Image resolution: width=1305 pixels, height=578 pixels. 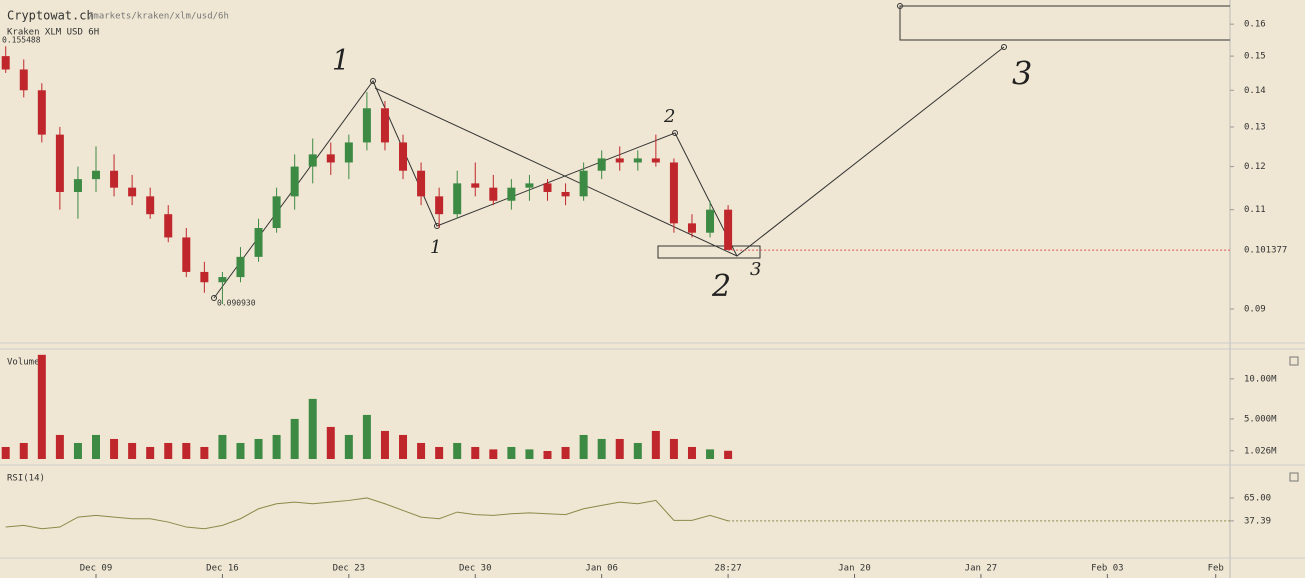 I want to click on top-price: 0.155488, so click(x=21, y=40).